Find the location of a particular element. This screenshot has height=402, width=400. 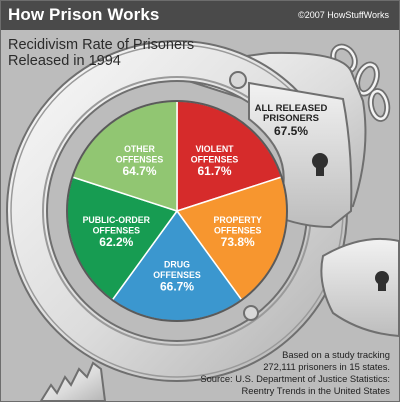

copyright-text: ©2007 HowStuffWorks is located at coordinates (343, 15).